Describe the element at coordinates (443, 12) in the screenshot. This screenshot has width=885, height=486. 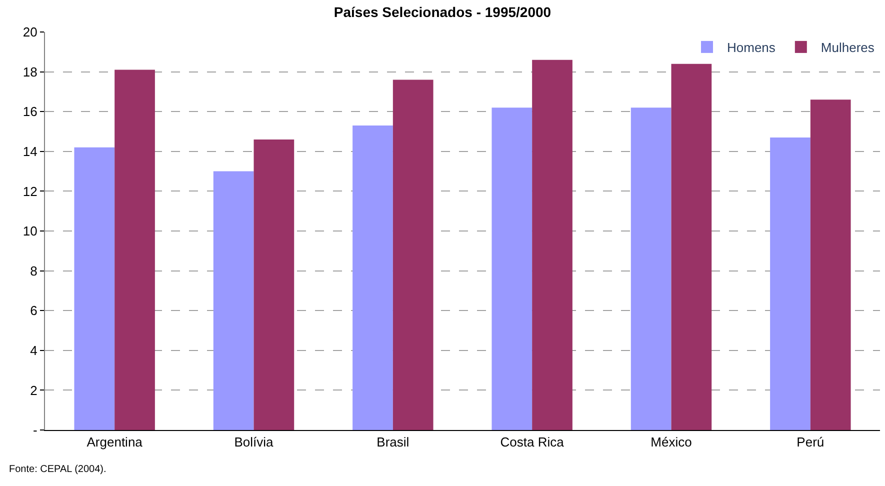
I see `chart-title: Países Selecionados - 1995/2000` at that location.